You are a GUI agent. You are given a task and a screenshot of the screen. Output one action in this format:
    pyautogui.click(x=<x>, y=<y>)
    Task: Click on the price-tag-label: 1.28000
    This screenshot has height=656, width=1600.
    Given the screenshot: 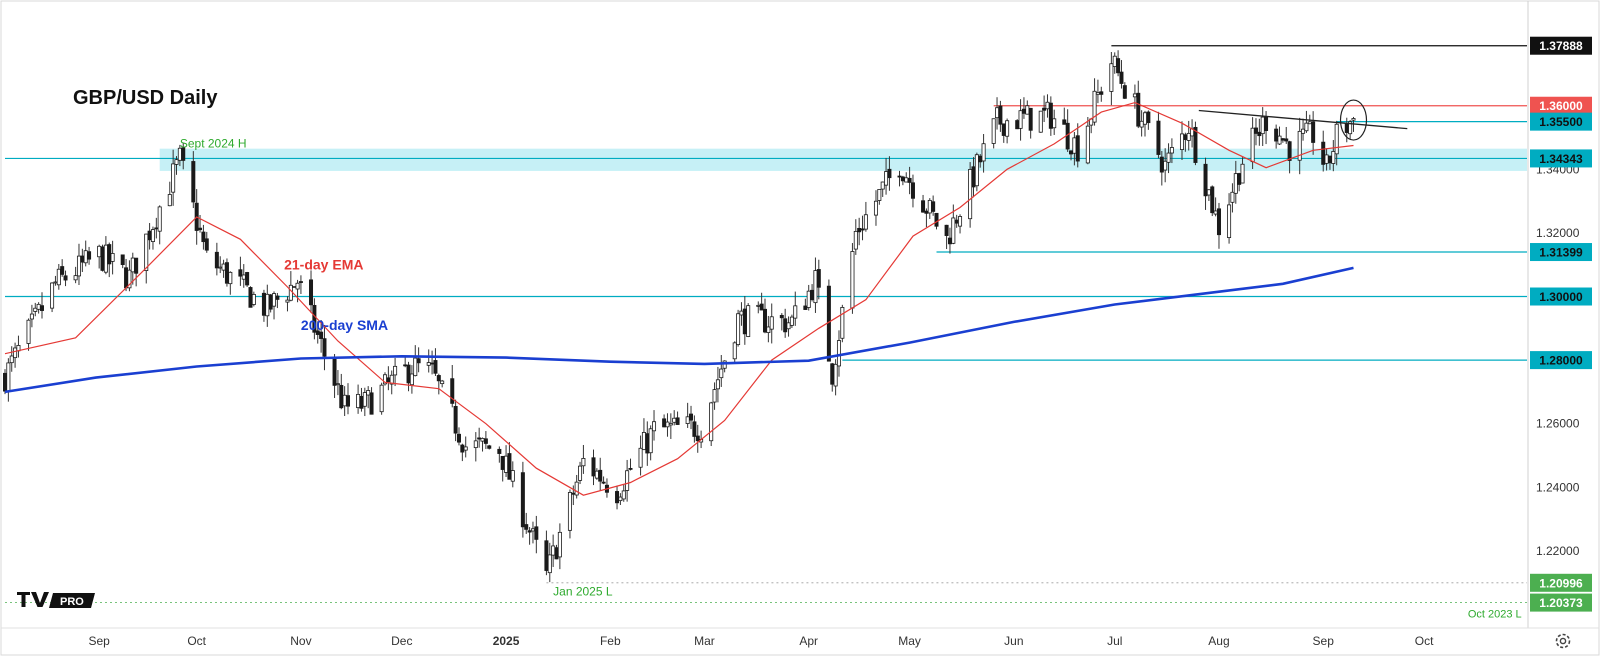 What is the action you would take?
    pyautogui.click(x=1561, y=361)
    